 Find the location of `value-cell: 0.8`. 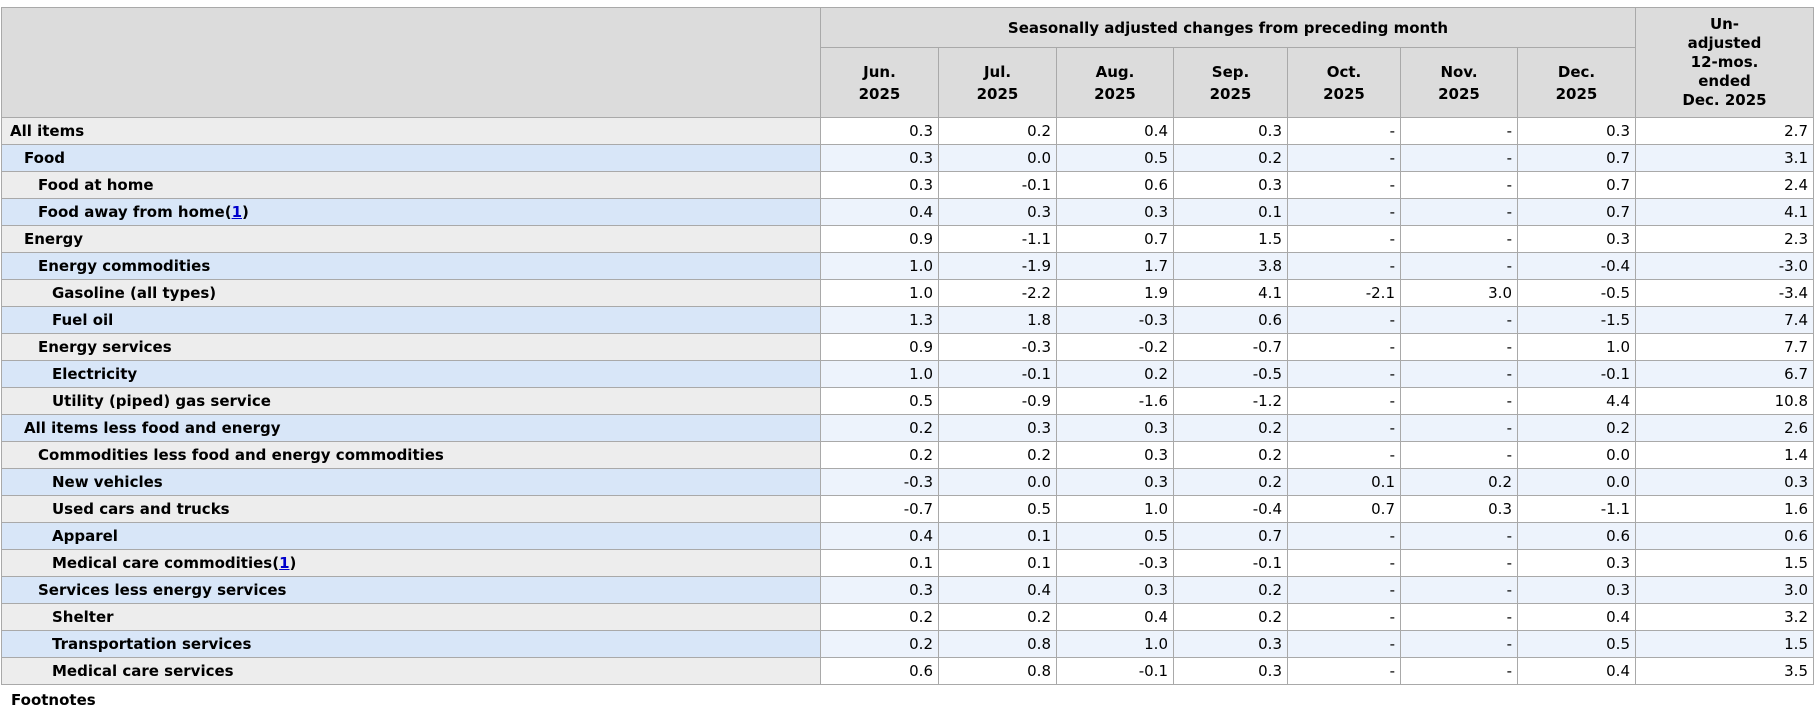

value-cell: 0.8 is located at coordinates (997, 671).